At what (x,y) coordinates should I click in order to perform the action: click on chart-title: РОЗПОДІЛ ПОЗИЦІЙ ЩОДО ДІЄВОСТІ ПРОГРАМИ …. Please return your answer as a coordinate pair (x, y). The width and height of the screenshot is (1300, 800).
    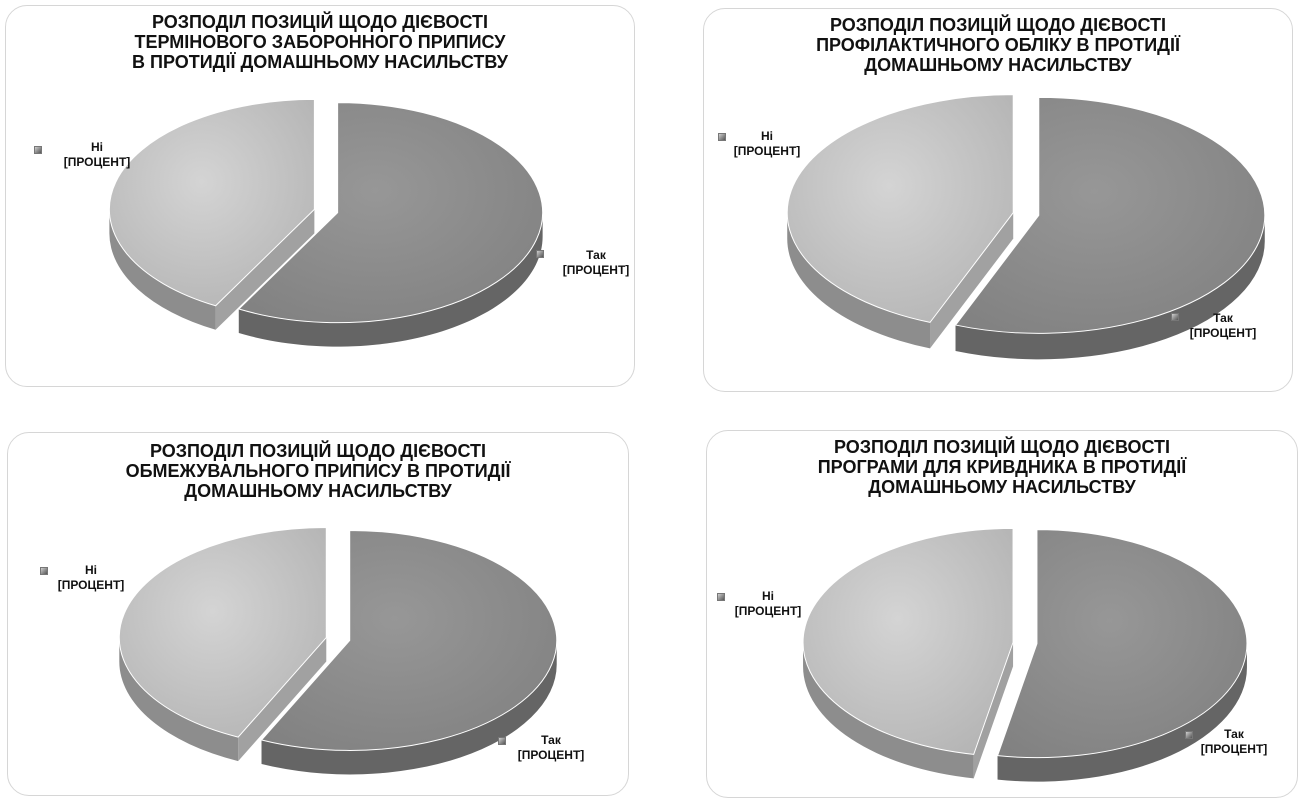
    Looking at the image, I should click on (1002, 467).